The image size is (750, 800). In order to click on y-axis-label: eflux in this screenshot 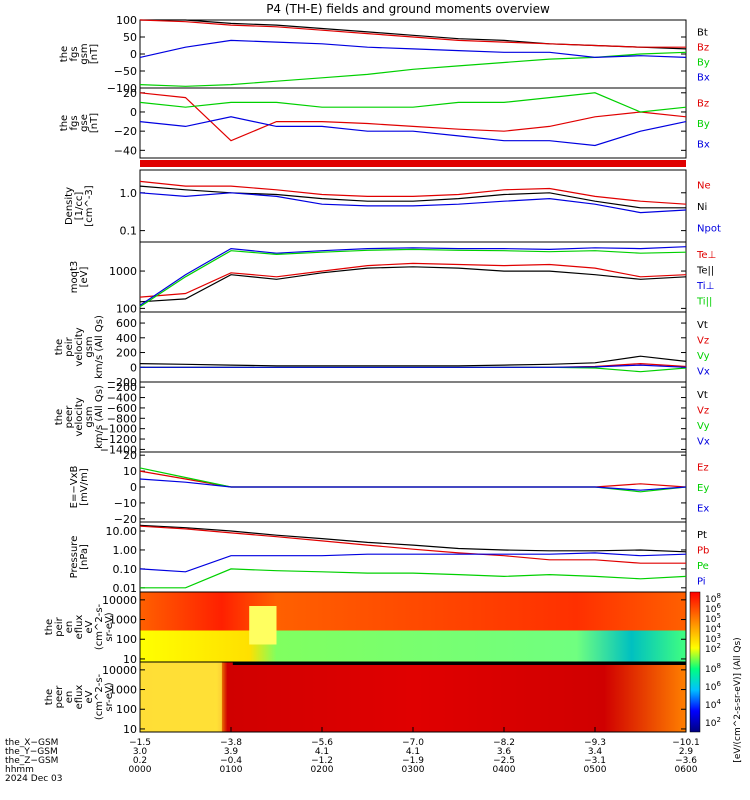, I will do `click(79, 697)`.